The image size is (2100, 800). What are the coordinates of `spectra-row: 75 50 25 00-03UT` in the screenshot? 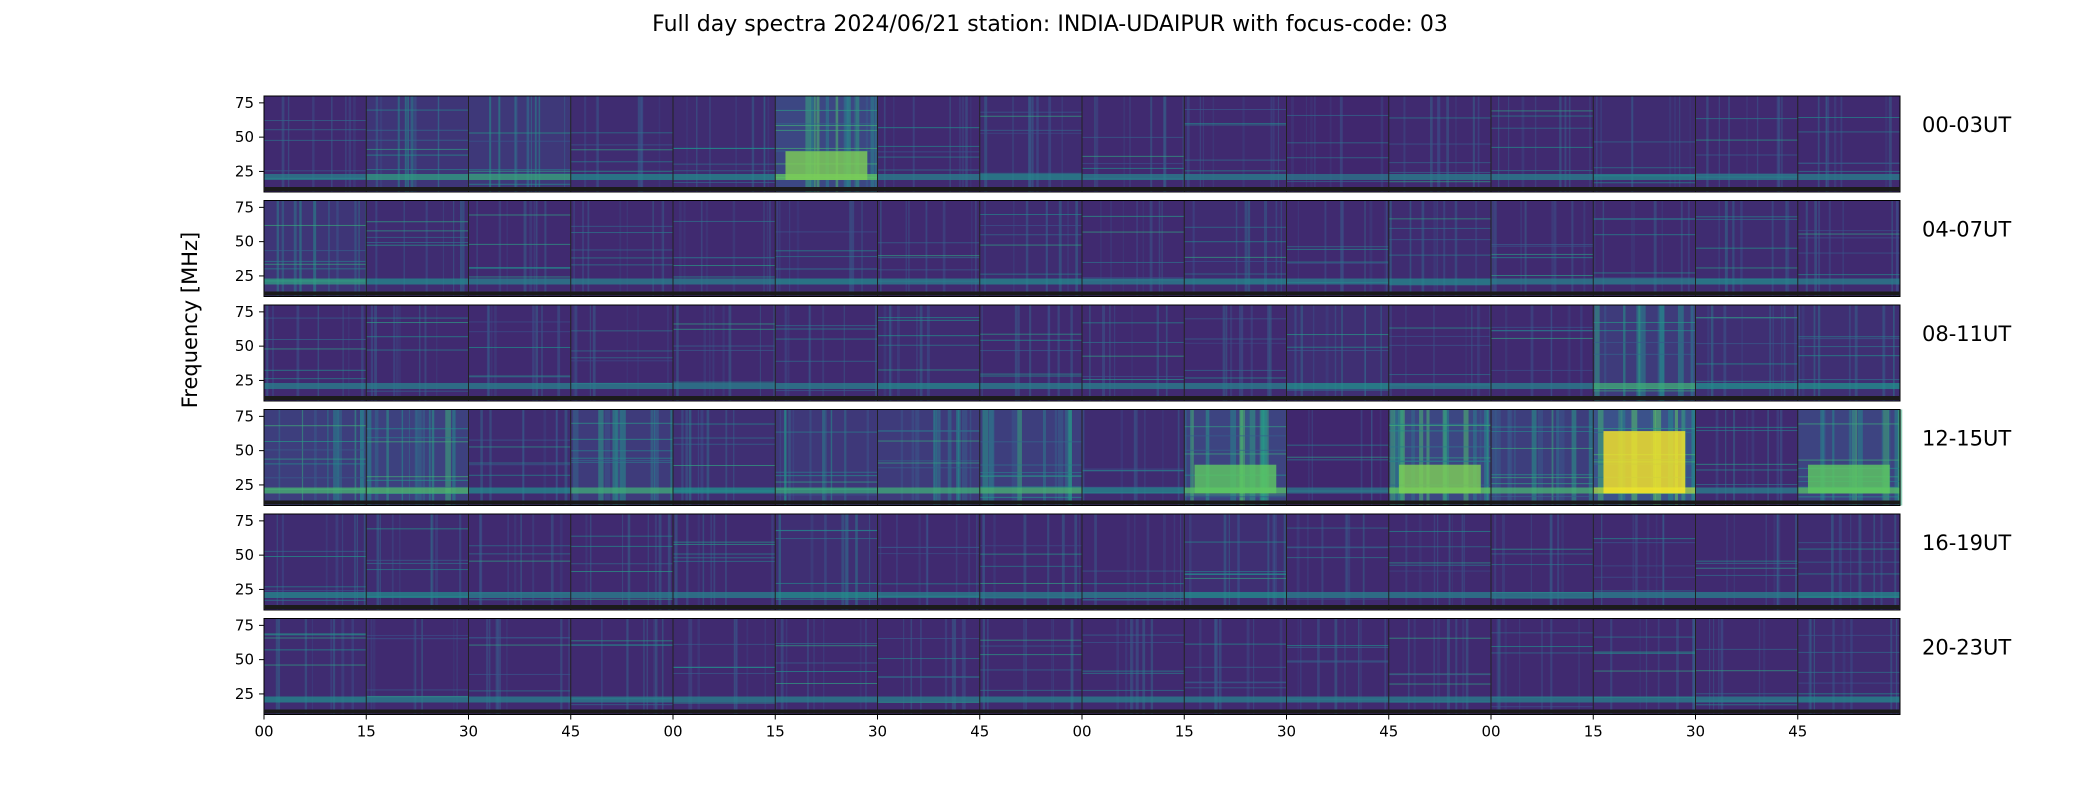 It's located at (1123, 143).